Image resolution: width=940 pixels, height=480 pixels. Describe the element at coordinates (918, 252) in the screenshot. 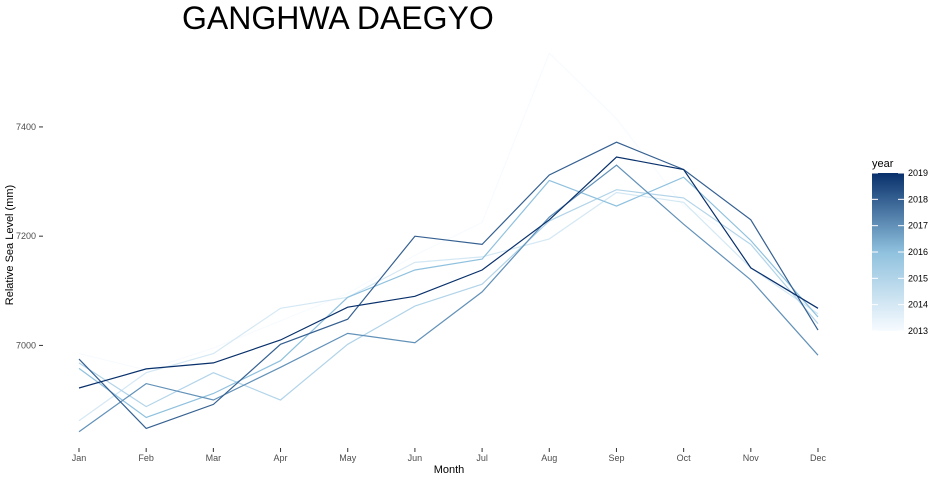

I see `legend-label: 2016` at that location.